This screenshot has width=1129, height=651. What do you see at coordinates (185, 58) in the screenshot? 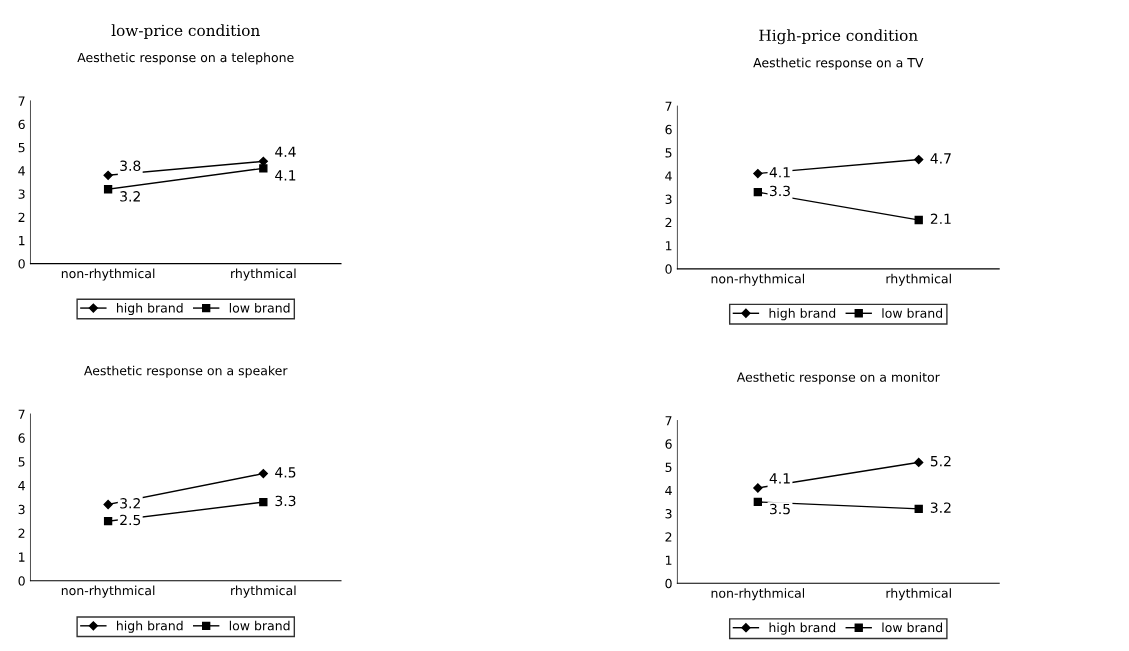
I see `chart-title: Aesthetic response on a telephone` at bounding box center [185, 58].